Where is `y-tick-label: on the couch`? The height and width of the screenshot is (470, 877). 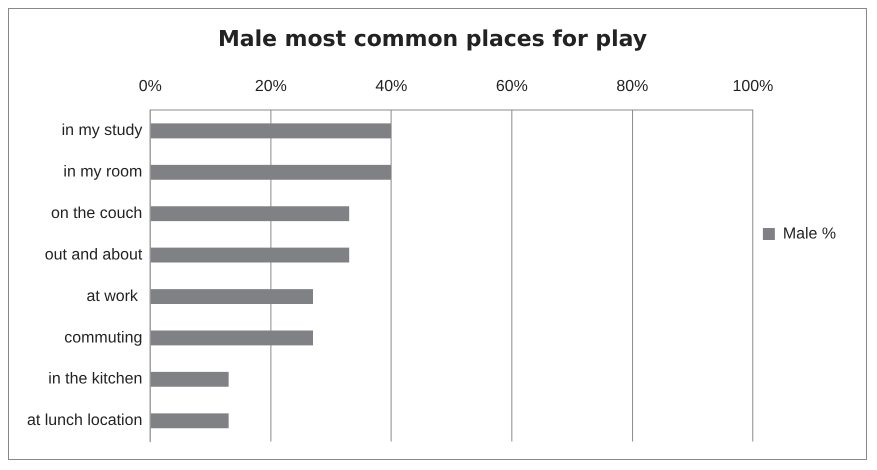
y-tick-label: on the couch is located at coordinates (96, 213).